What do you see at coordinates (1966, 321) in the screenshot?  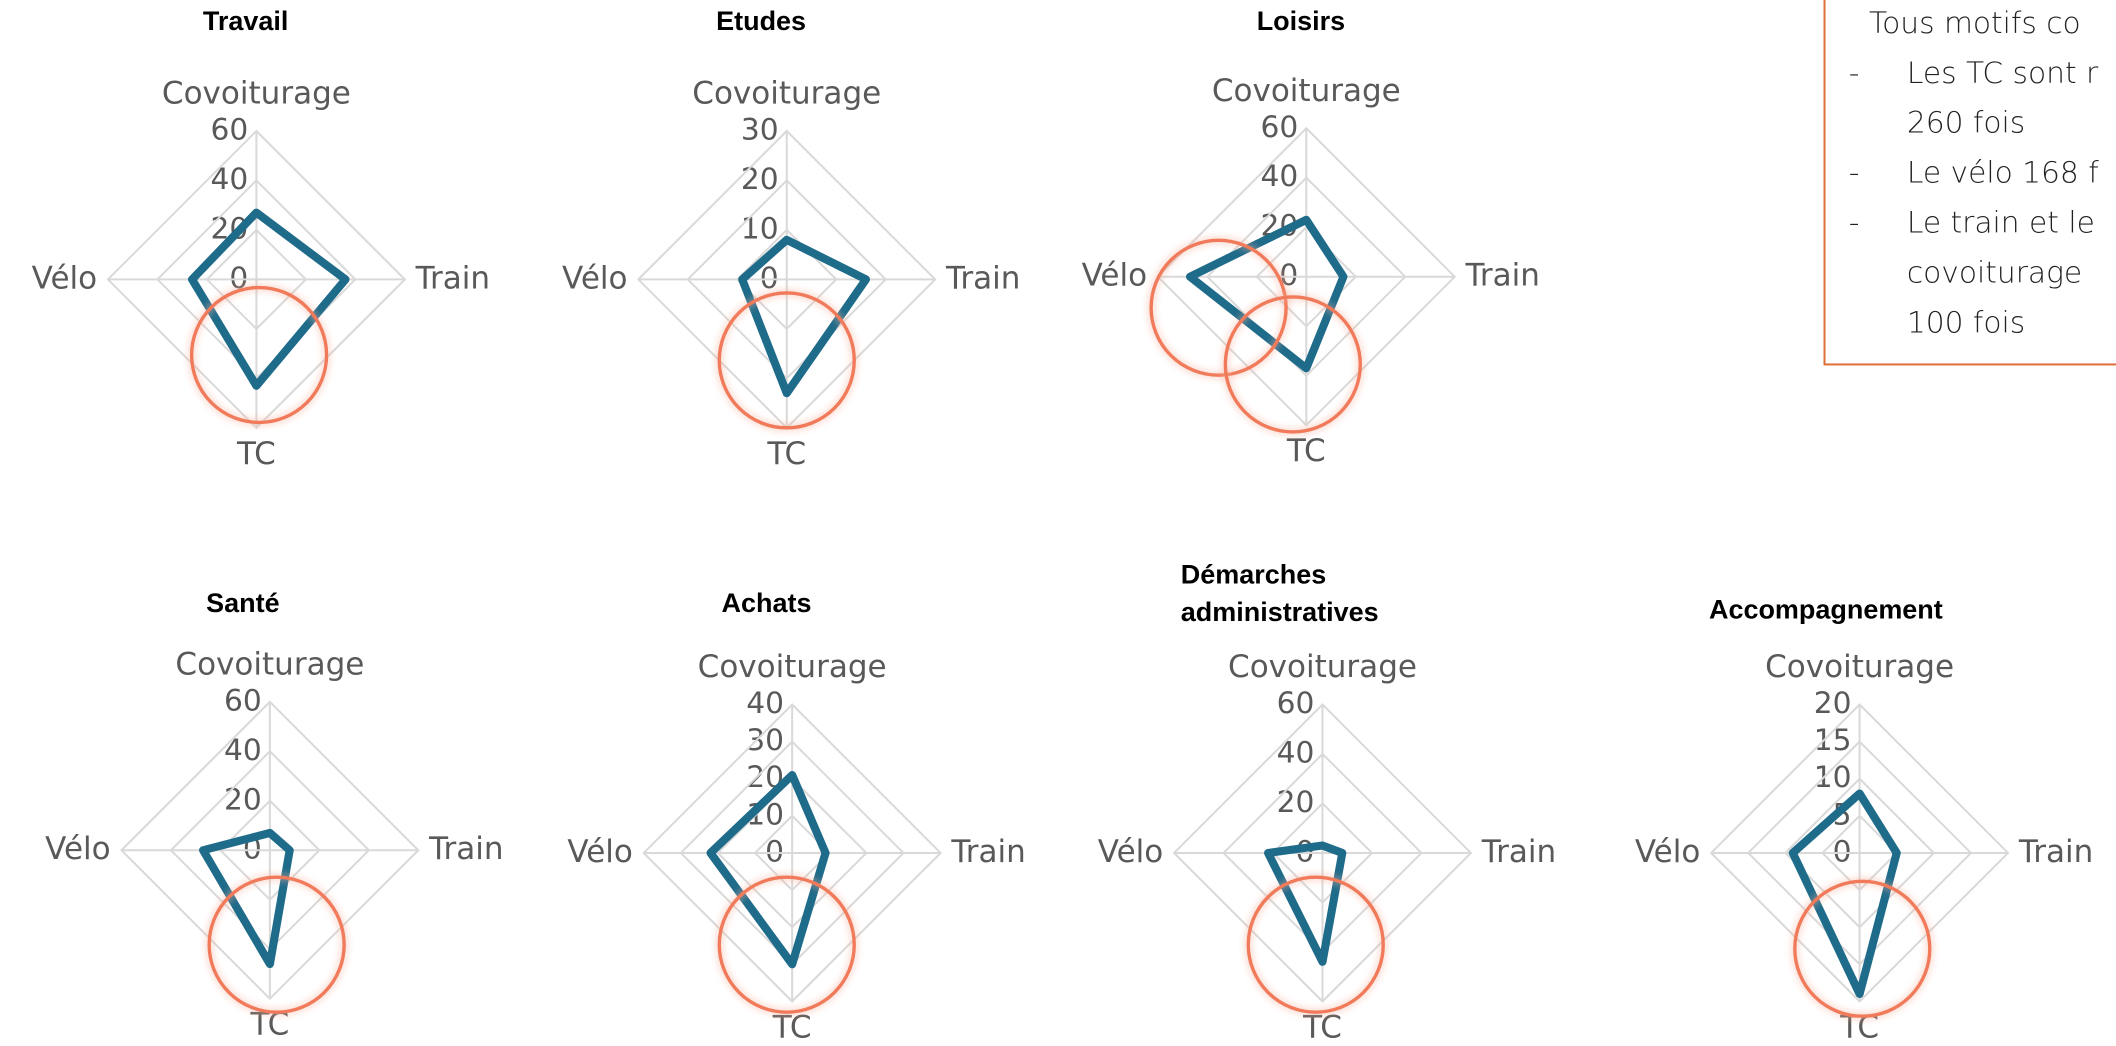 I see `note-line: 100 fois` at bounding box center [1966, 321].